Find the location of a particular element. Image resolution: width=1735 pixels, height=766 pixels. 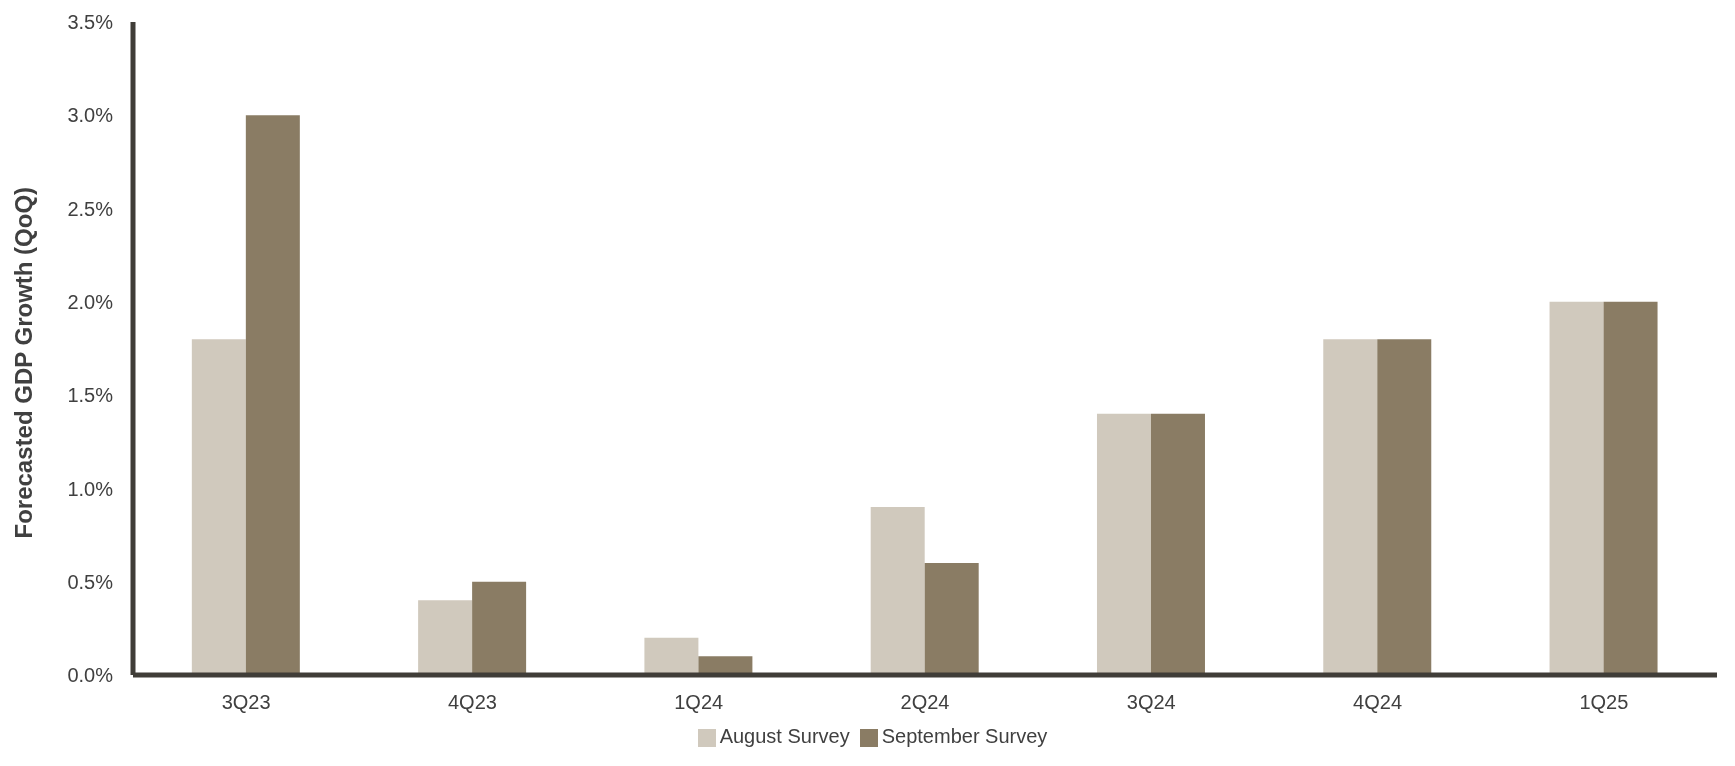

legend-label: August Survey is located at coordinates (784, 736).